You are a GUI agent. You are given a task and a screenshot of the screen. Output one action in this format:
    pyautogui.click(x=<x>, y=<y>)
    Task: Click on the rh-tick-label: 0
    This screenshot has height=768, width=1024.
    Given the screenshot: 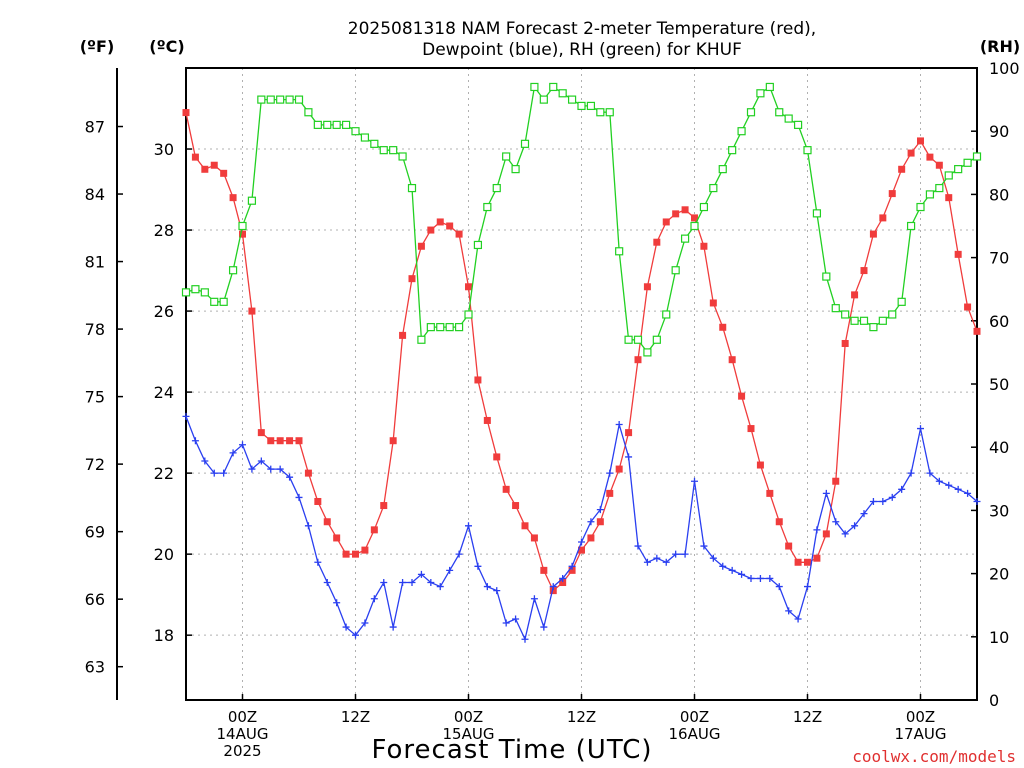 What is the action you would take?
    pyautogui.click(x=994, y=700)
    